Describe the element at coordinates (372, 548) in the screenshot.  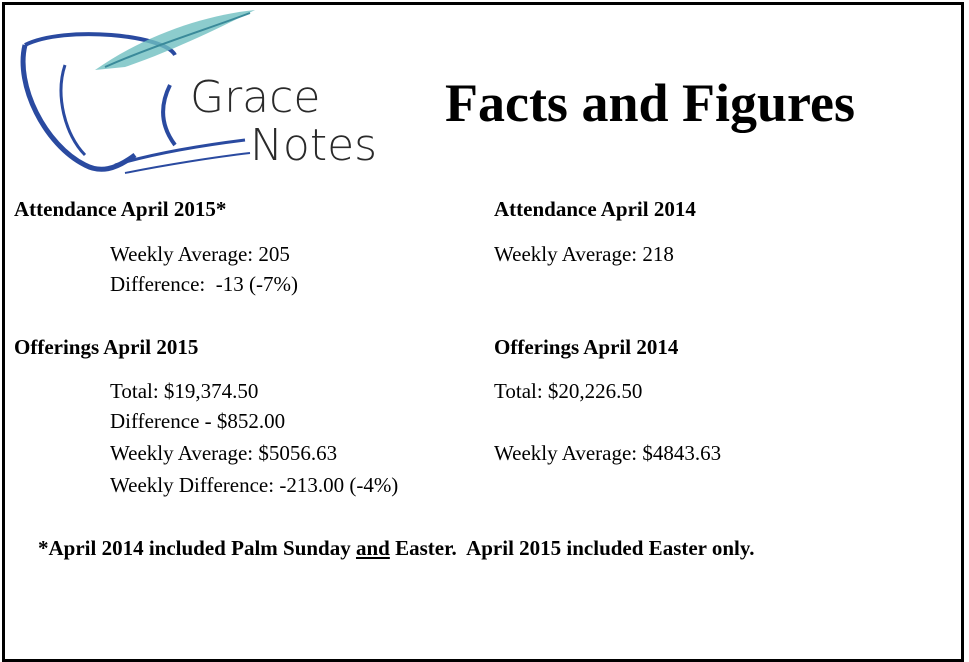
I see `footnote-underlined: and` at that location.